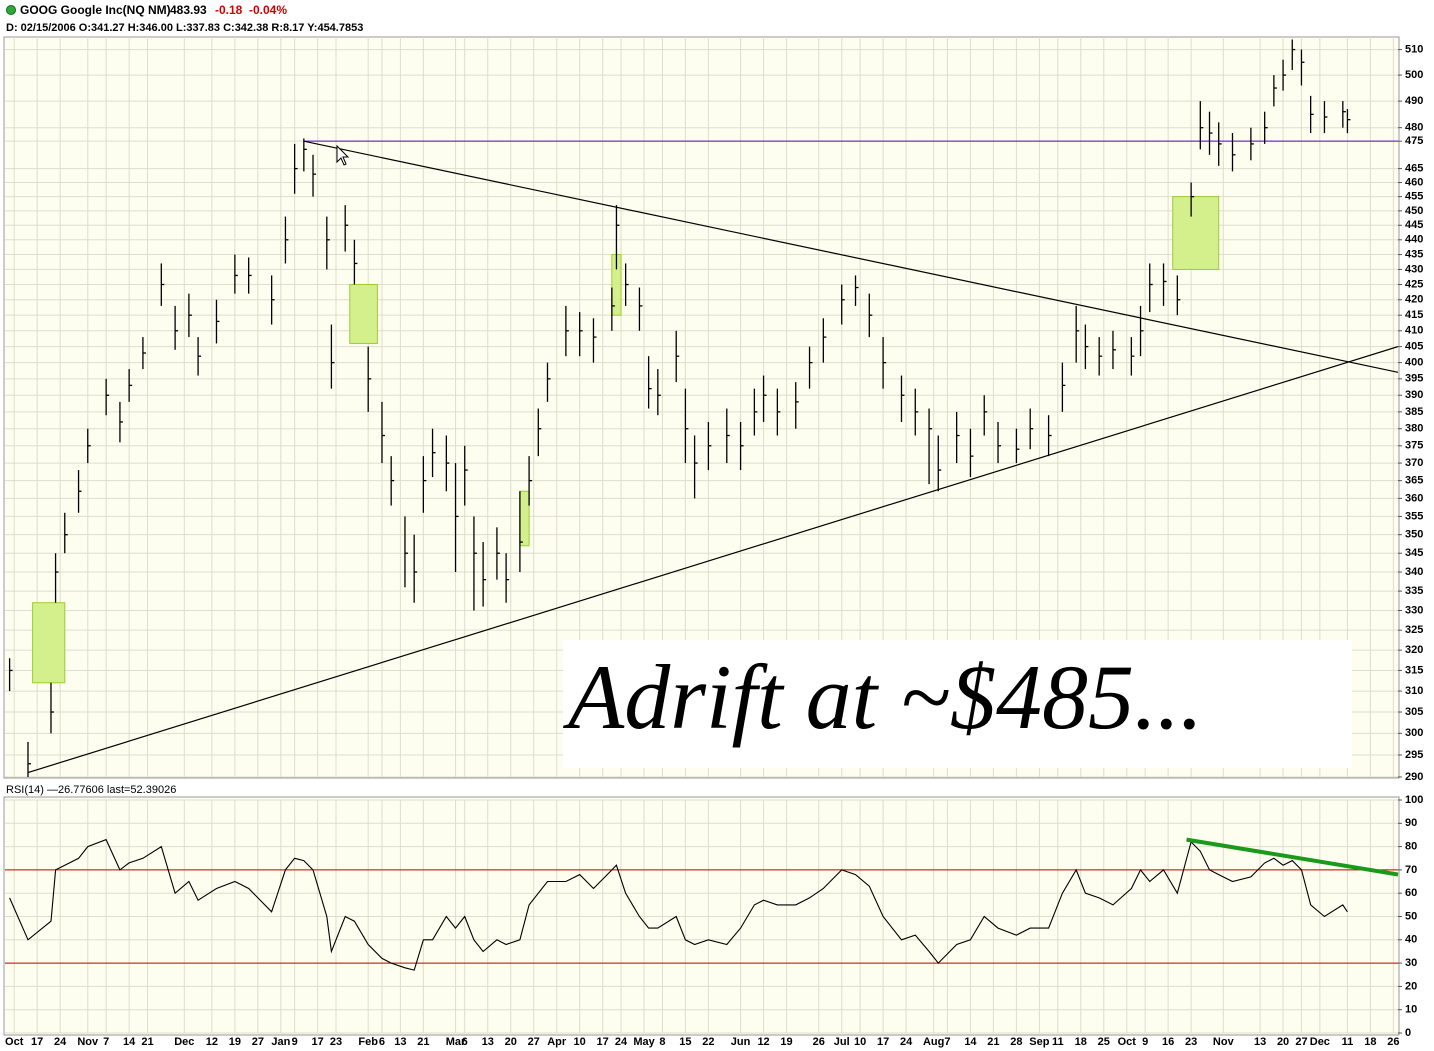  I want to click on y-tick-label: 405, so click(1414, 347).